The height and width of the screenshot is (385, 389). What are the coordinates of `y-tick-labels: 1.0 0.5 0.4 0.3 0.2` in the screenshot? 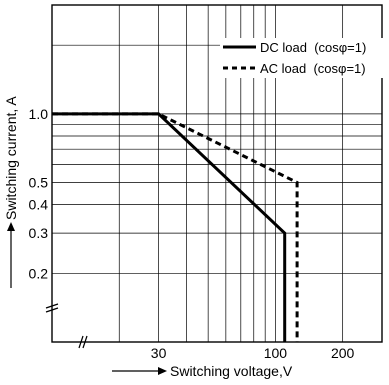 It's located at (39, 193).